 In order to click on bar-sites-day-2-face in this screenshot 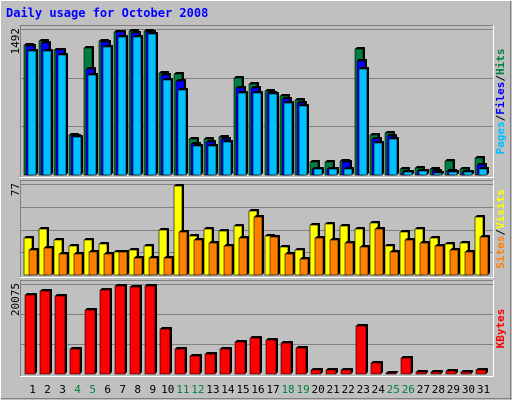, I will do `click(48, 261)`.